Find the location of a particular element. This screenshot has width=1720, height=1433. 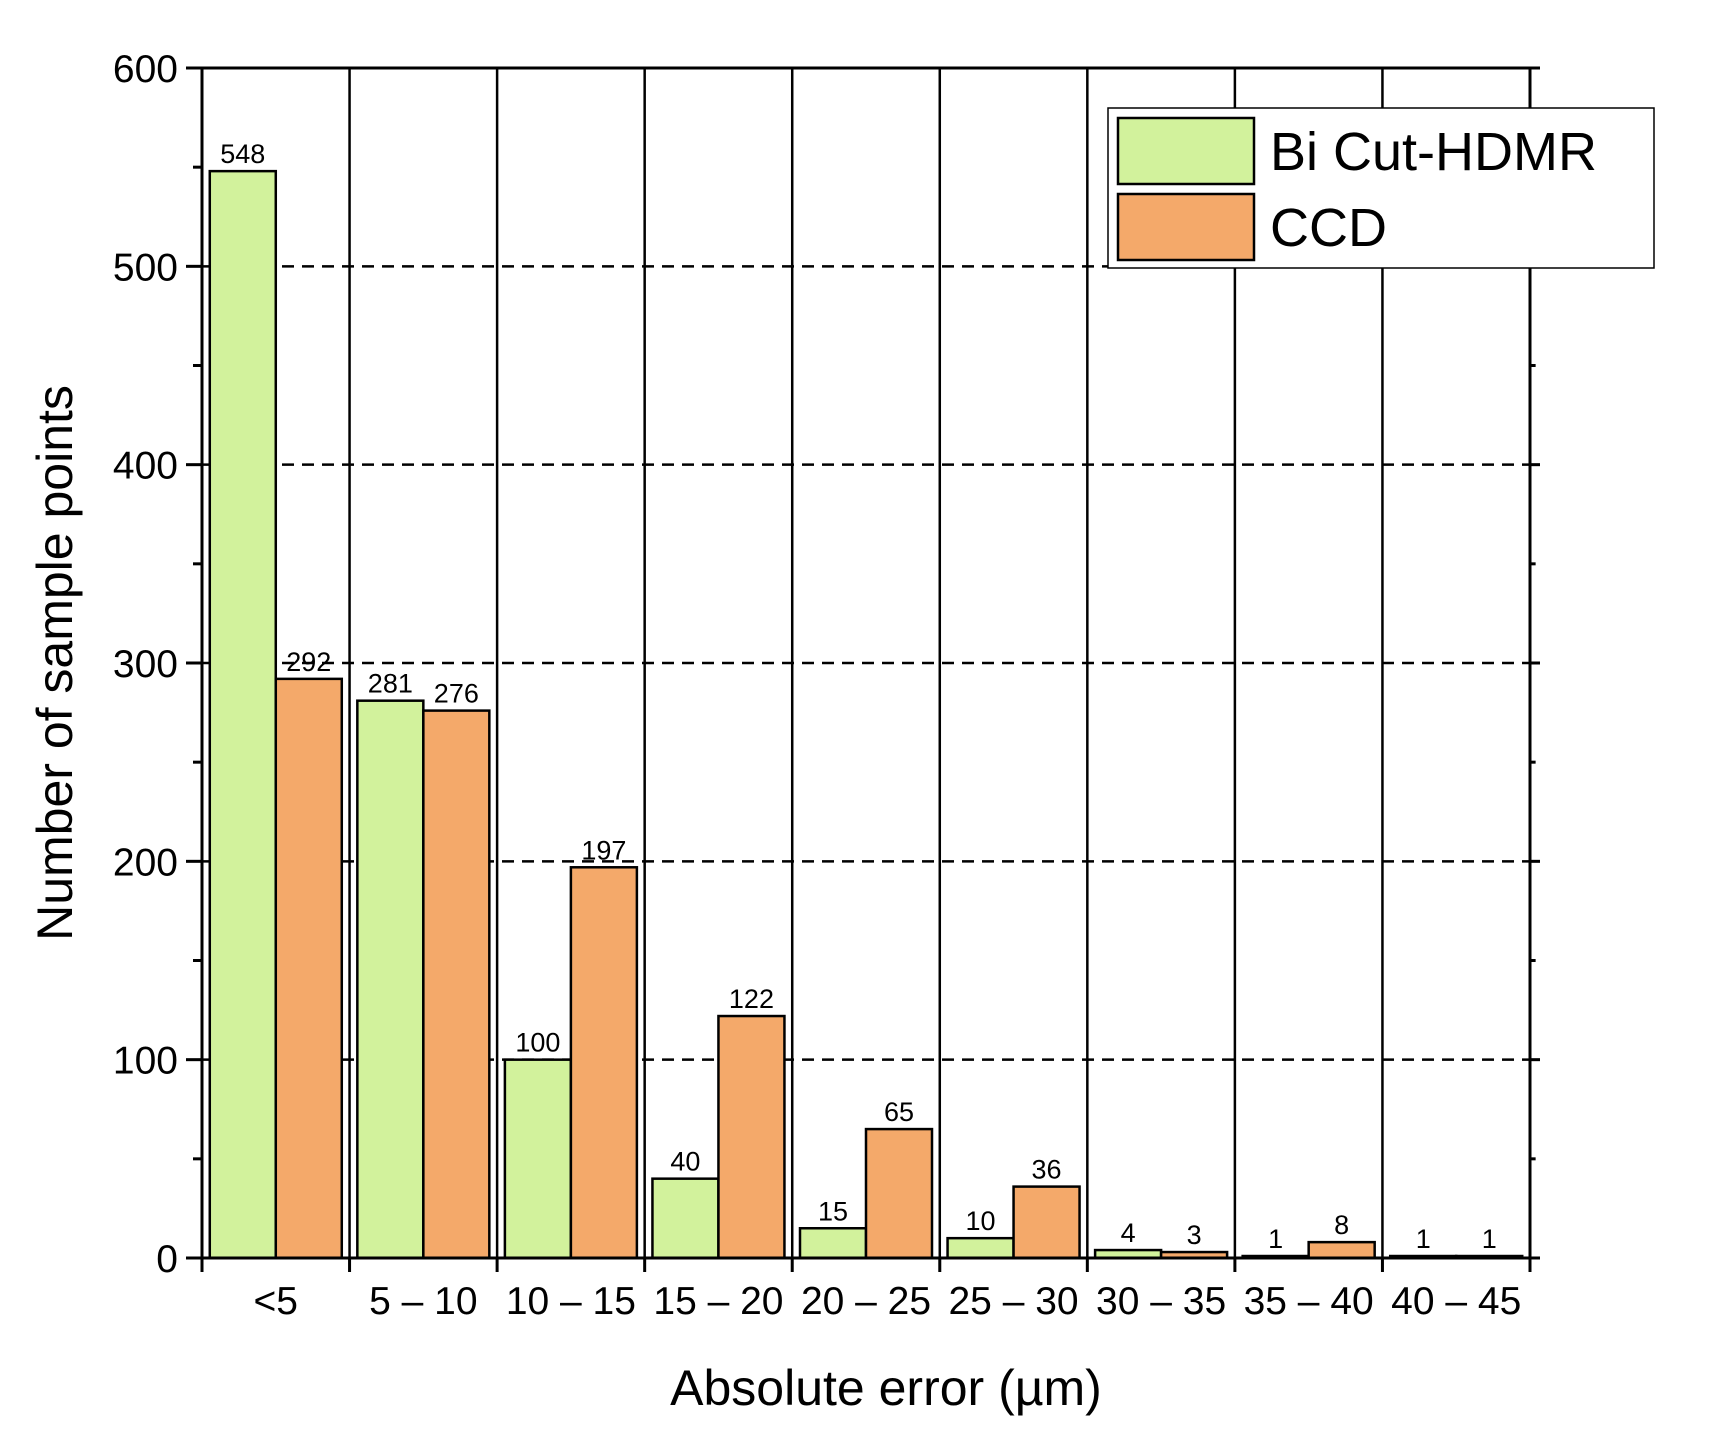

data-label: 3 is located at coordinates (1194, 1235).